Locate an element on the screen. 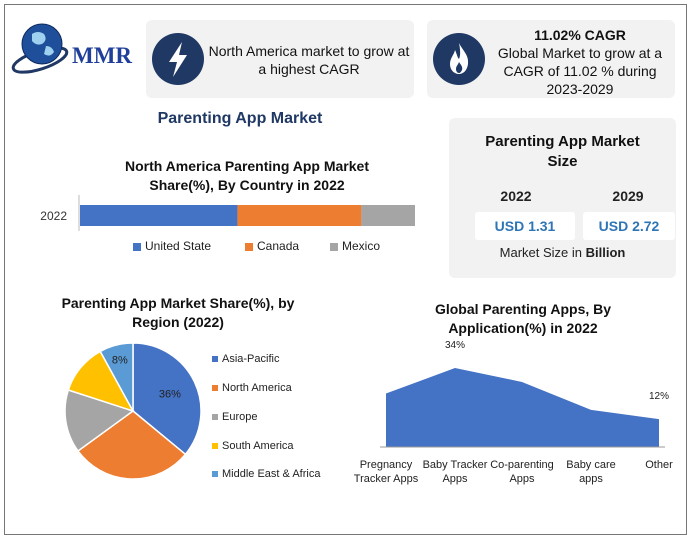  pie-label-middle-east-africa: 8% is located at coordinates (120, 361).